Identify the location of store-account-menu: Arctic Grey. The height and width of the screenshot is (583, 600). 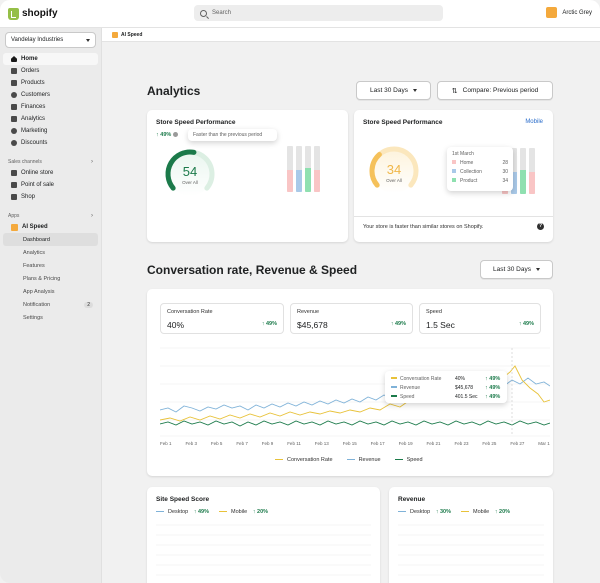
(569, 12).